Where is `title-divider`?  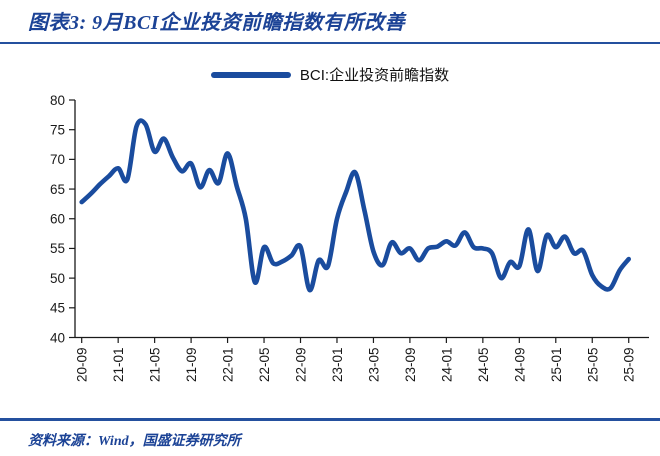 title-divider is located at coordinates (330, 43).